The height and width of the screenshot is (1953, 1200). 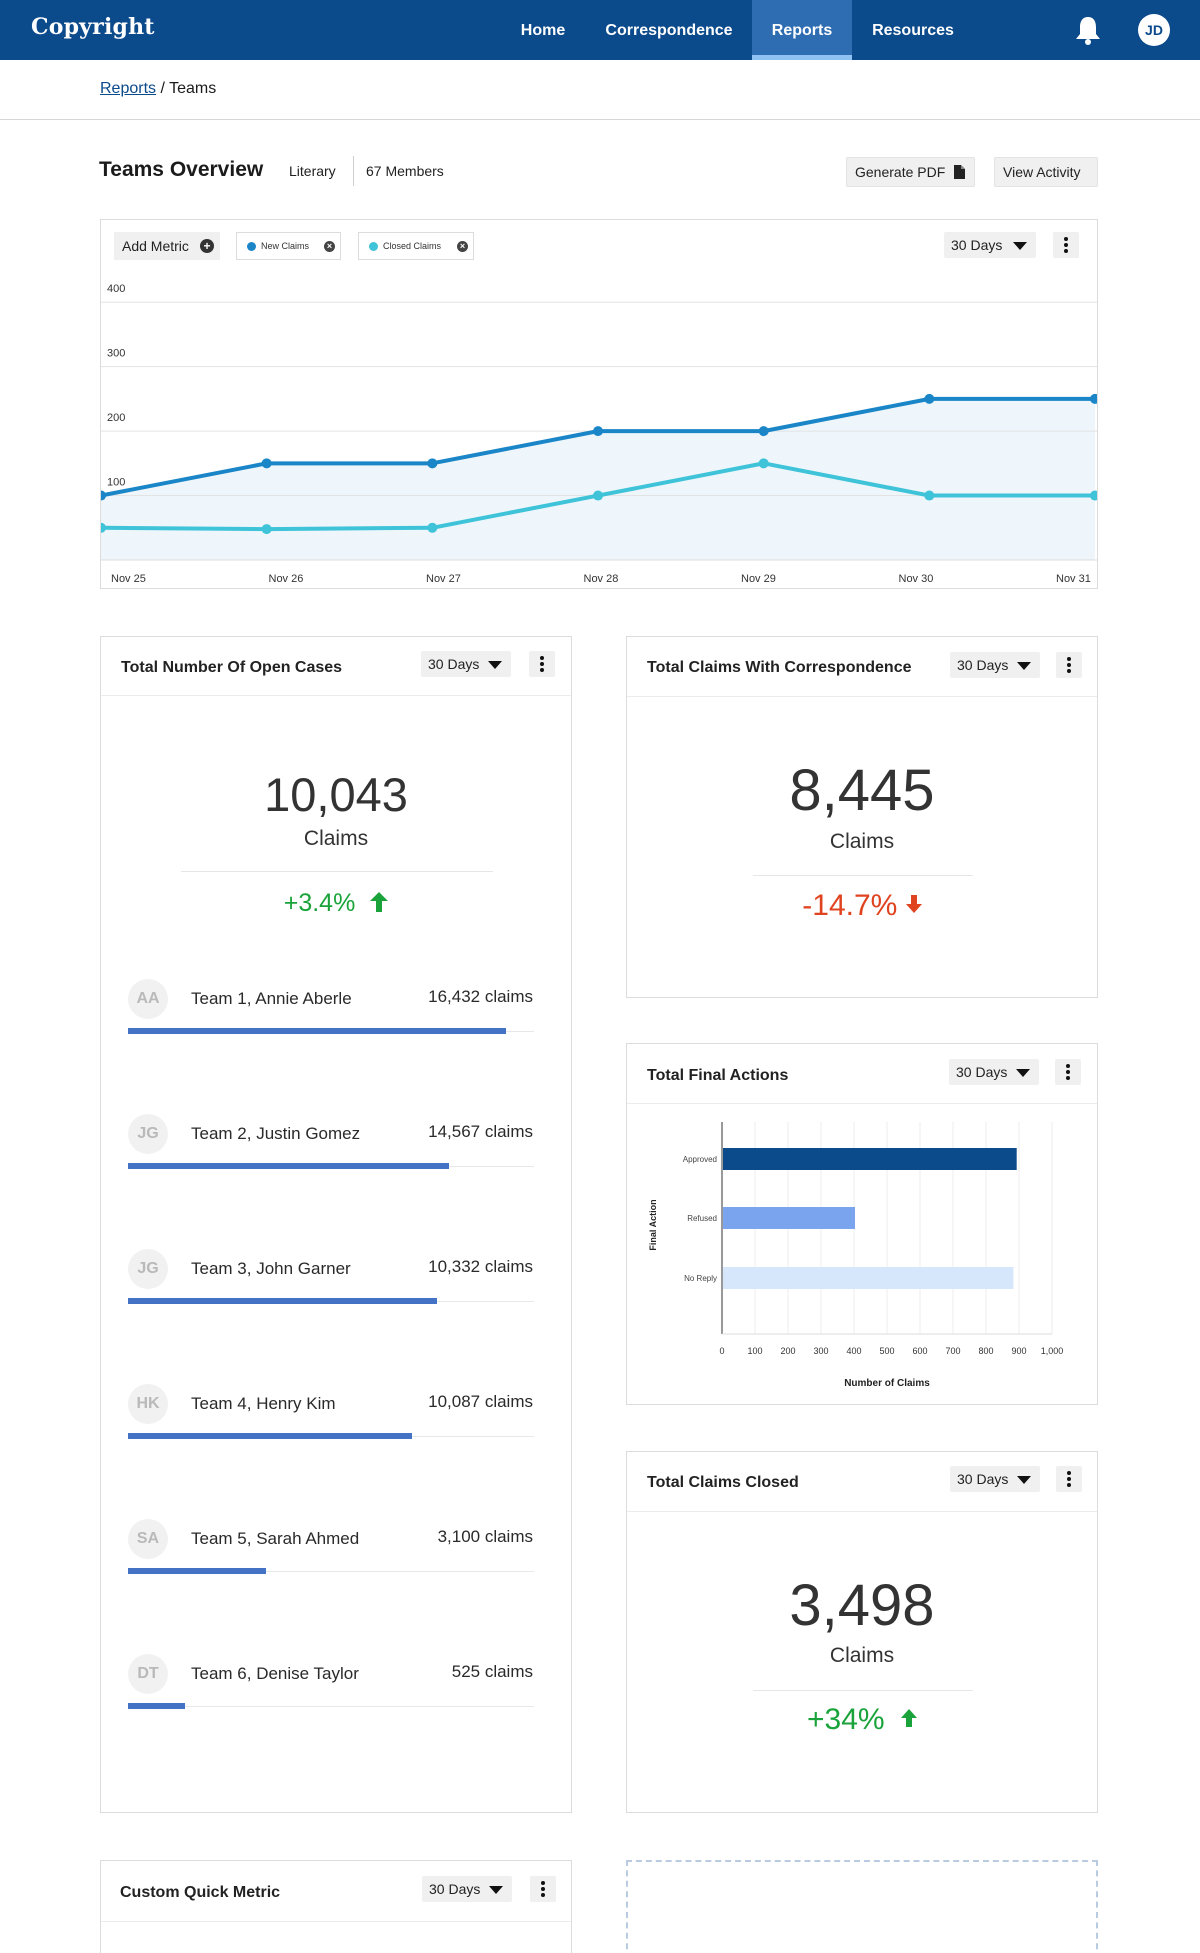 What do you see at coordinates (995, 665) in the screenshot?
I see `correspondence-range-dropdown: 30 Days` at bounding box center [995, 665].